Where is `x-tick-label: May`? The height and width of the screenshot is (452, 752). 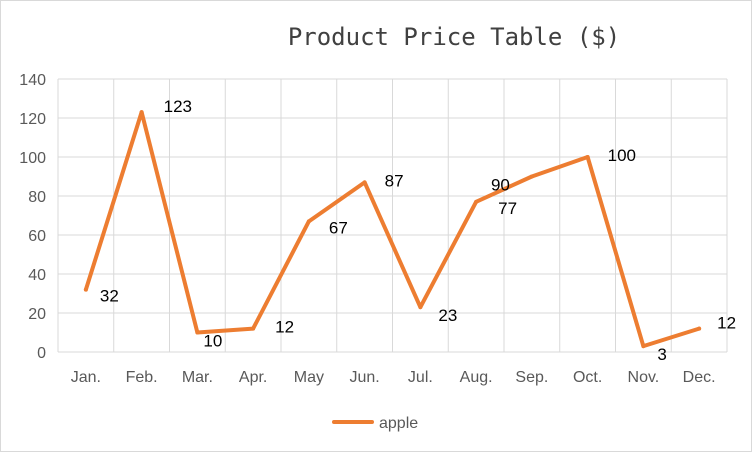
x-tick-label: May is located at coordinates (309, 377).